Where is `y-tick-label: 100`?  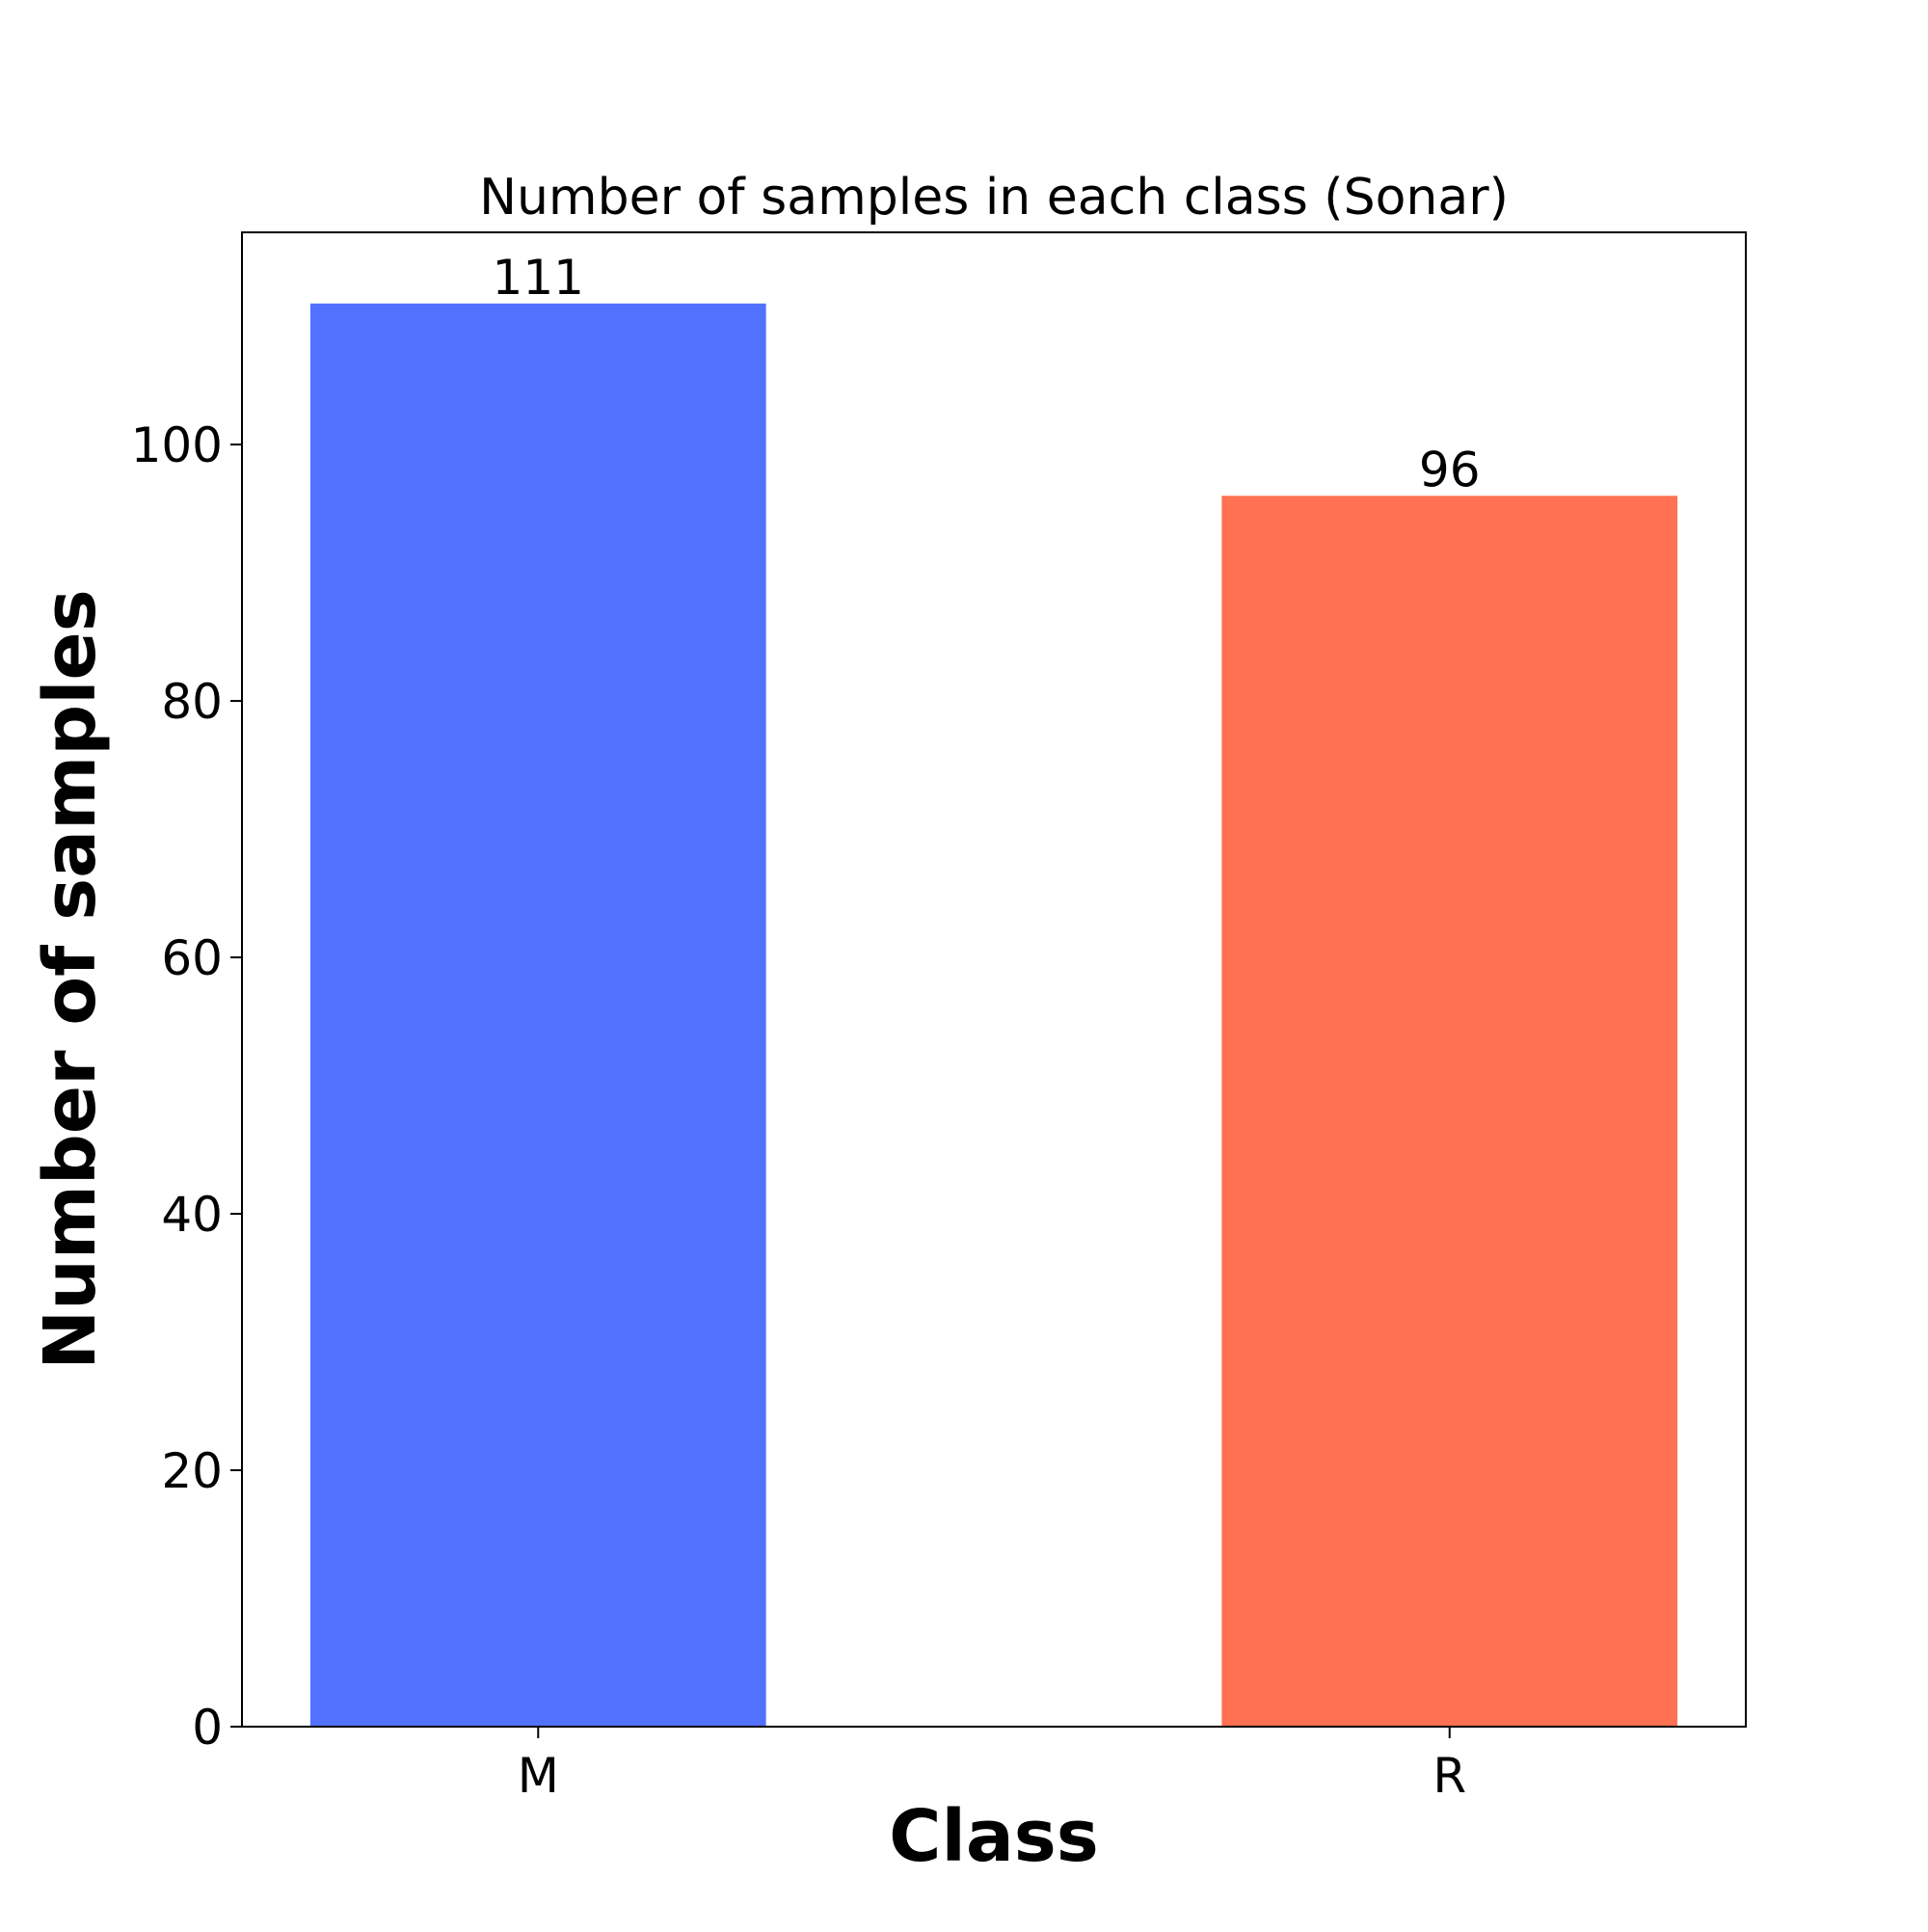 y-tick-label: 100 is located at coordinates (177, 445).